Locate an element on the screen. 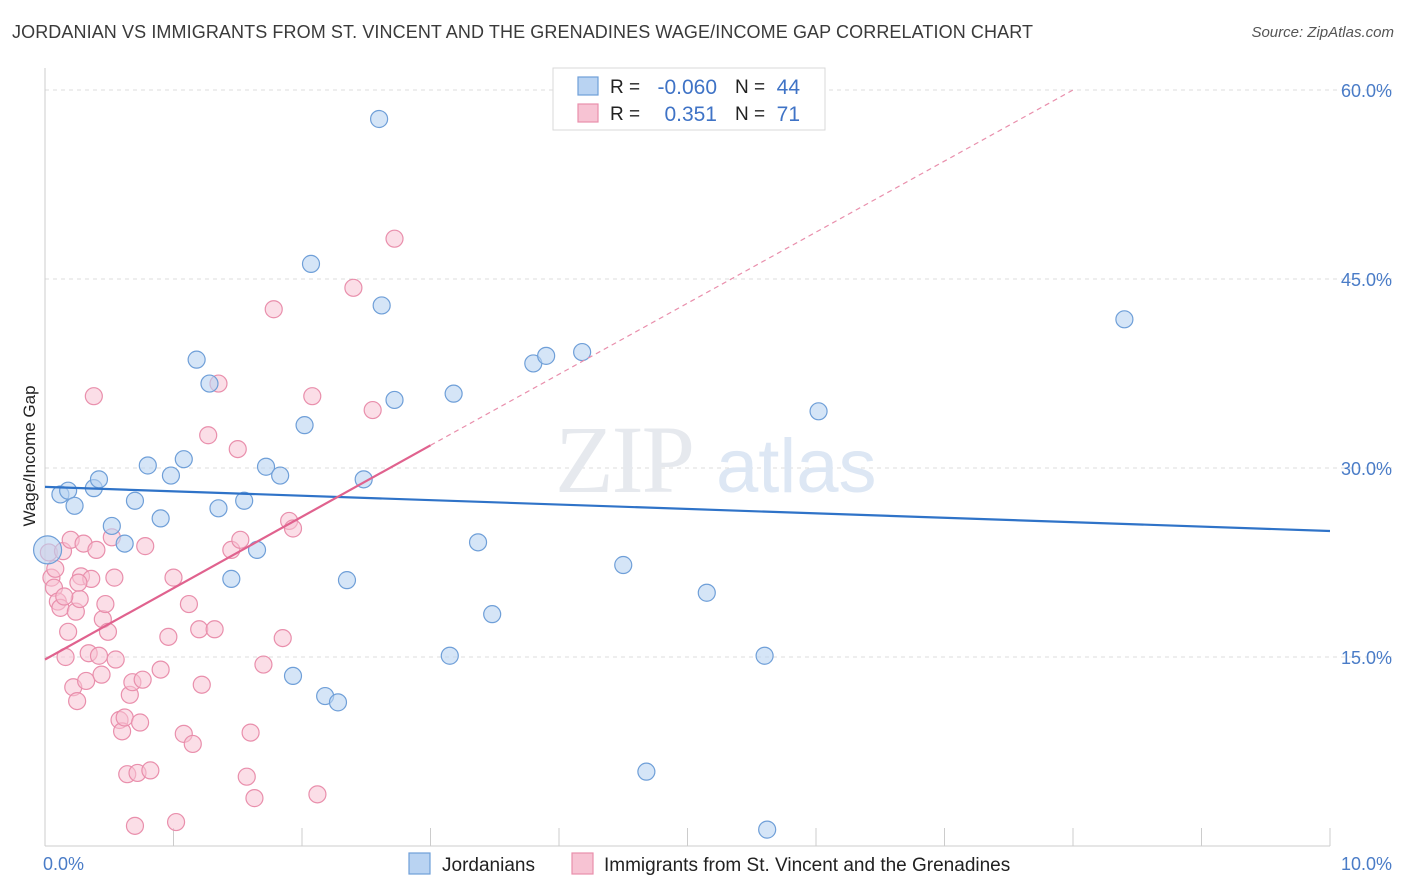 The height and width of the screenshot is (892, 1406). legend-swatch-jordanians is located at coordinates (588, 86).